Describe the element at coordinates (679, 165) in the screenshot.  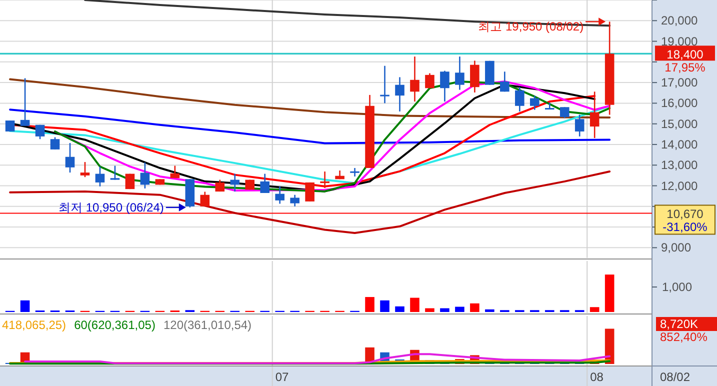
I see `y-tick-label: 13,000` at that location.